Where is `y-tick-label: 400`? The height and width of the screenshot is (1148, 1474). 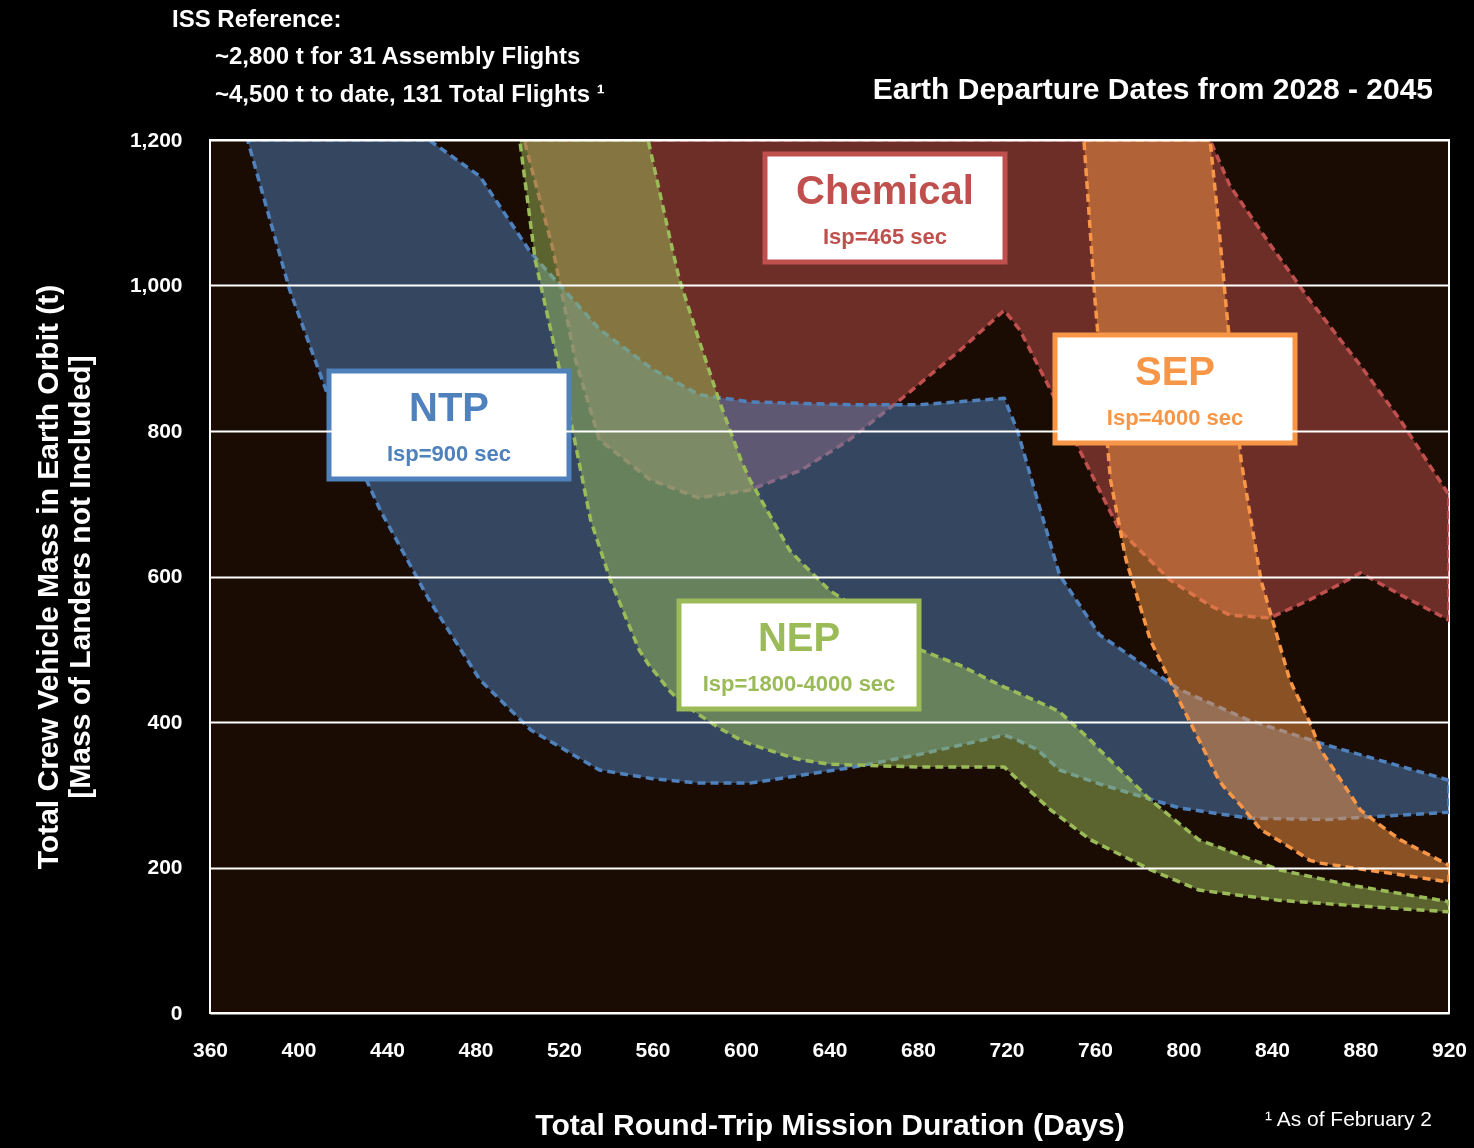
y-tick-label: 400 is located at coordinates (165, 721).